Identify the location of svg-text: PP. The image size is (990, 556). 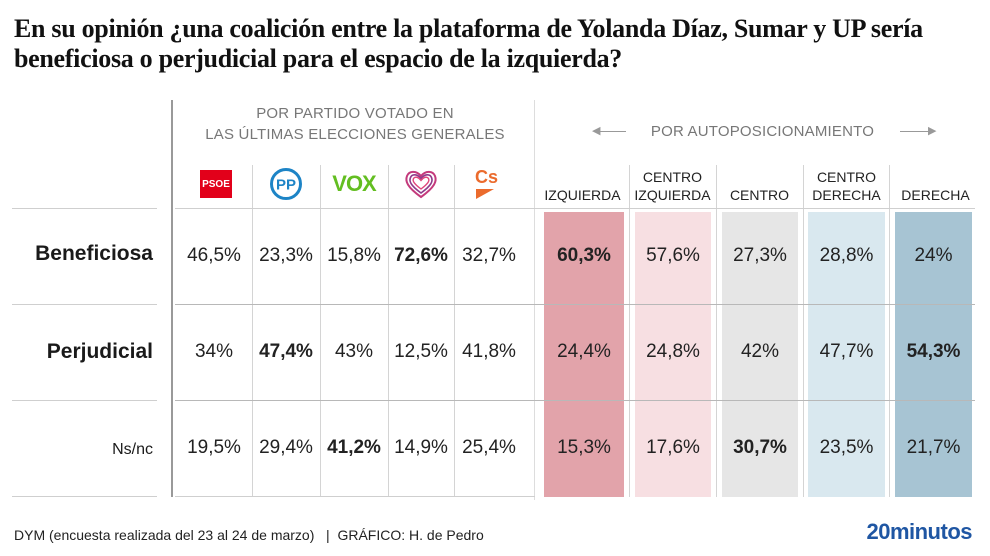
(285, 185).